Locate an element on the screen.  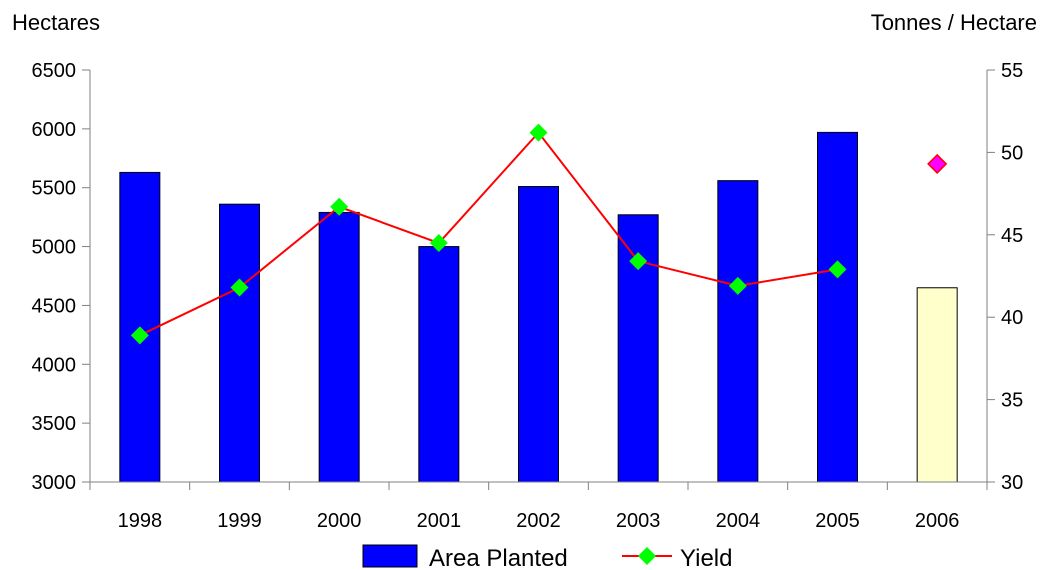
x-axis-ticks: 1998 1999 2000 2001 2002 2003 2004 2005 2006 is located at coordinates (538, 507).